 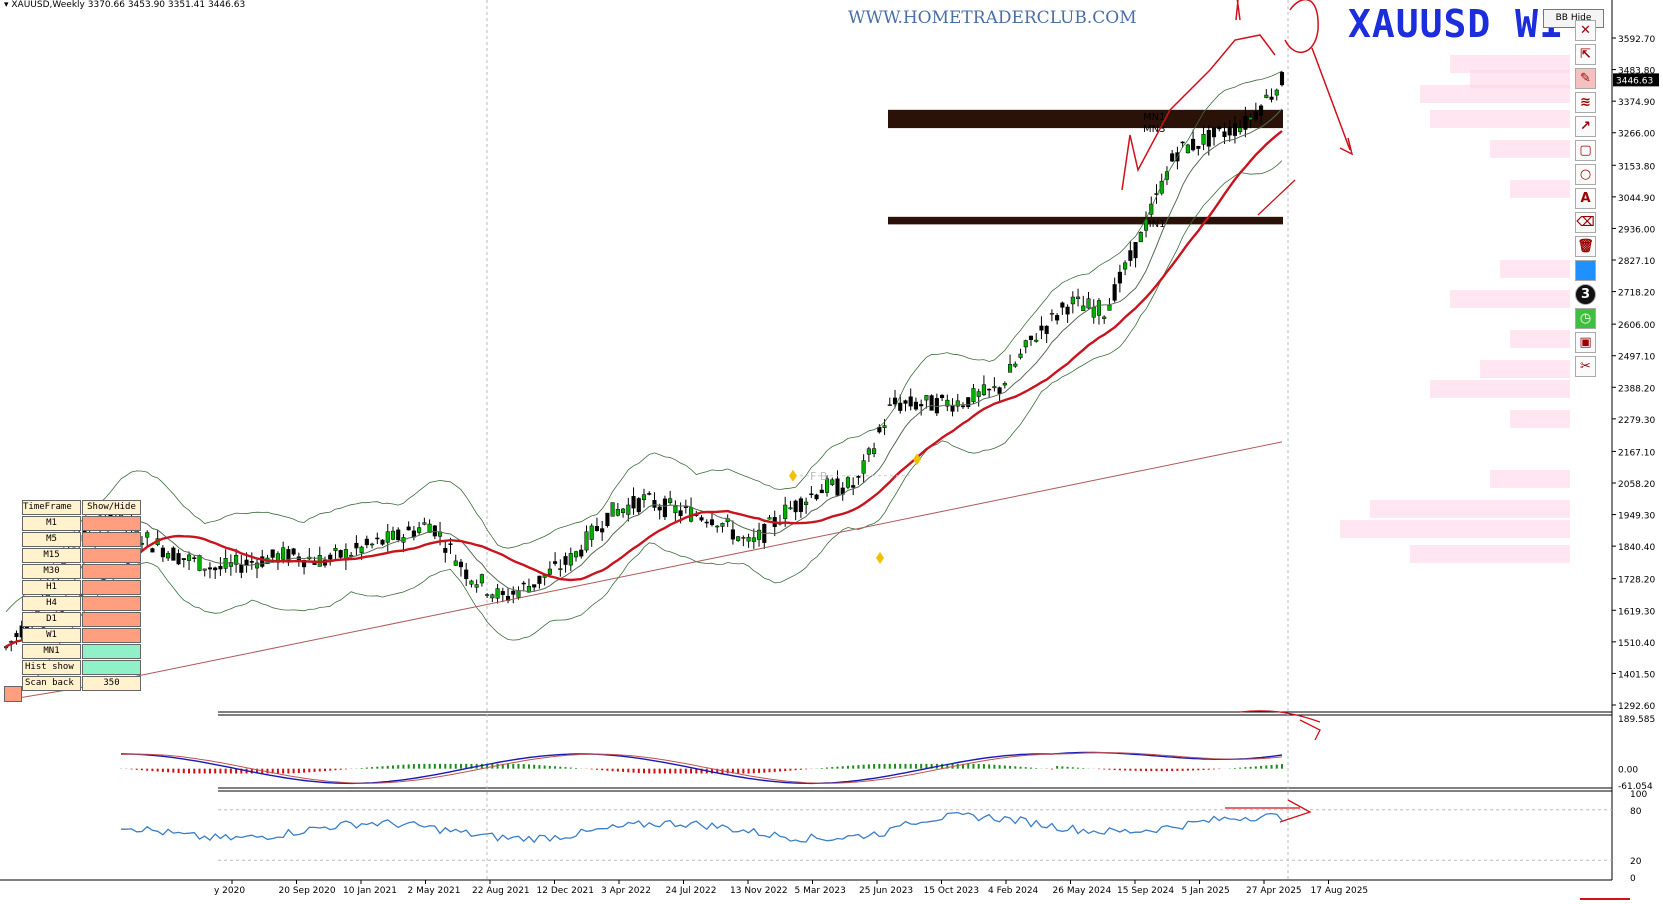 What do you see at coordinates (1635, 787) in the screenshot?
I see `macd-tick-label: -61.054` at bounding box center [1635, 787].